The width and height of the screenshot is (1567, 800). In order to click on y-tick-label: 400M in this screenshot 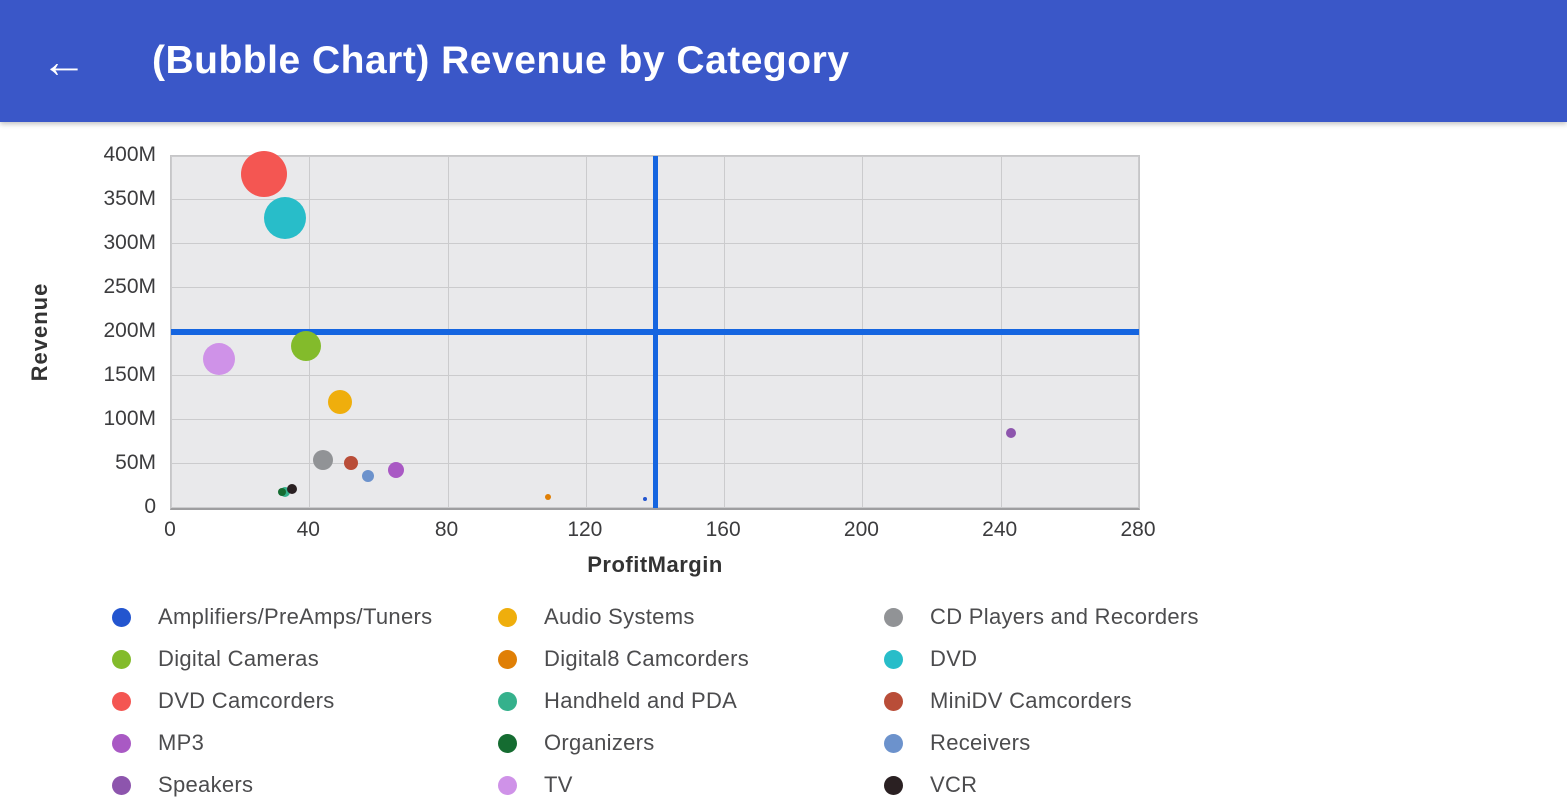, I will do `click(129, 154)`.